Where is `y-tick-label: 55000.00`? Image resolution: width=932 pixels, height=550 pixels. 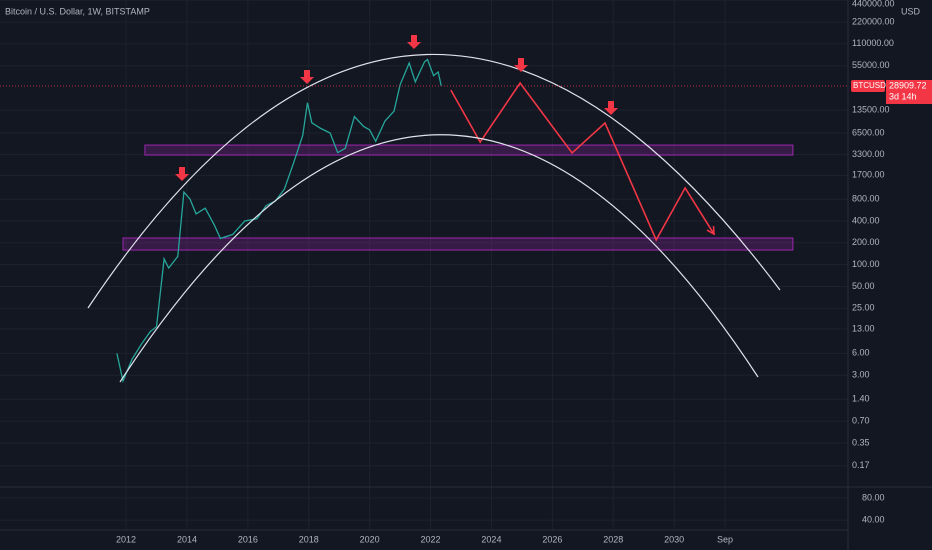 y-tick-label: 55000.00 is located at coordinates (871, 65).